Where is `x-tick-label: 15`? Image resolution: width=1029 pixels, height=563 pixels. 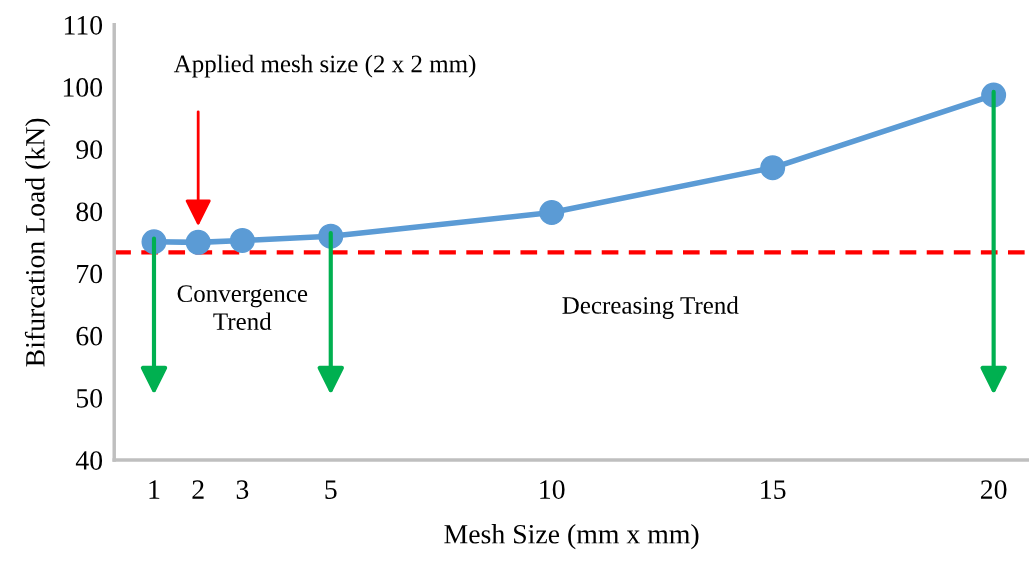 x-tick-label: 15 is located at coordinates (773, 489).